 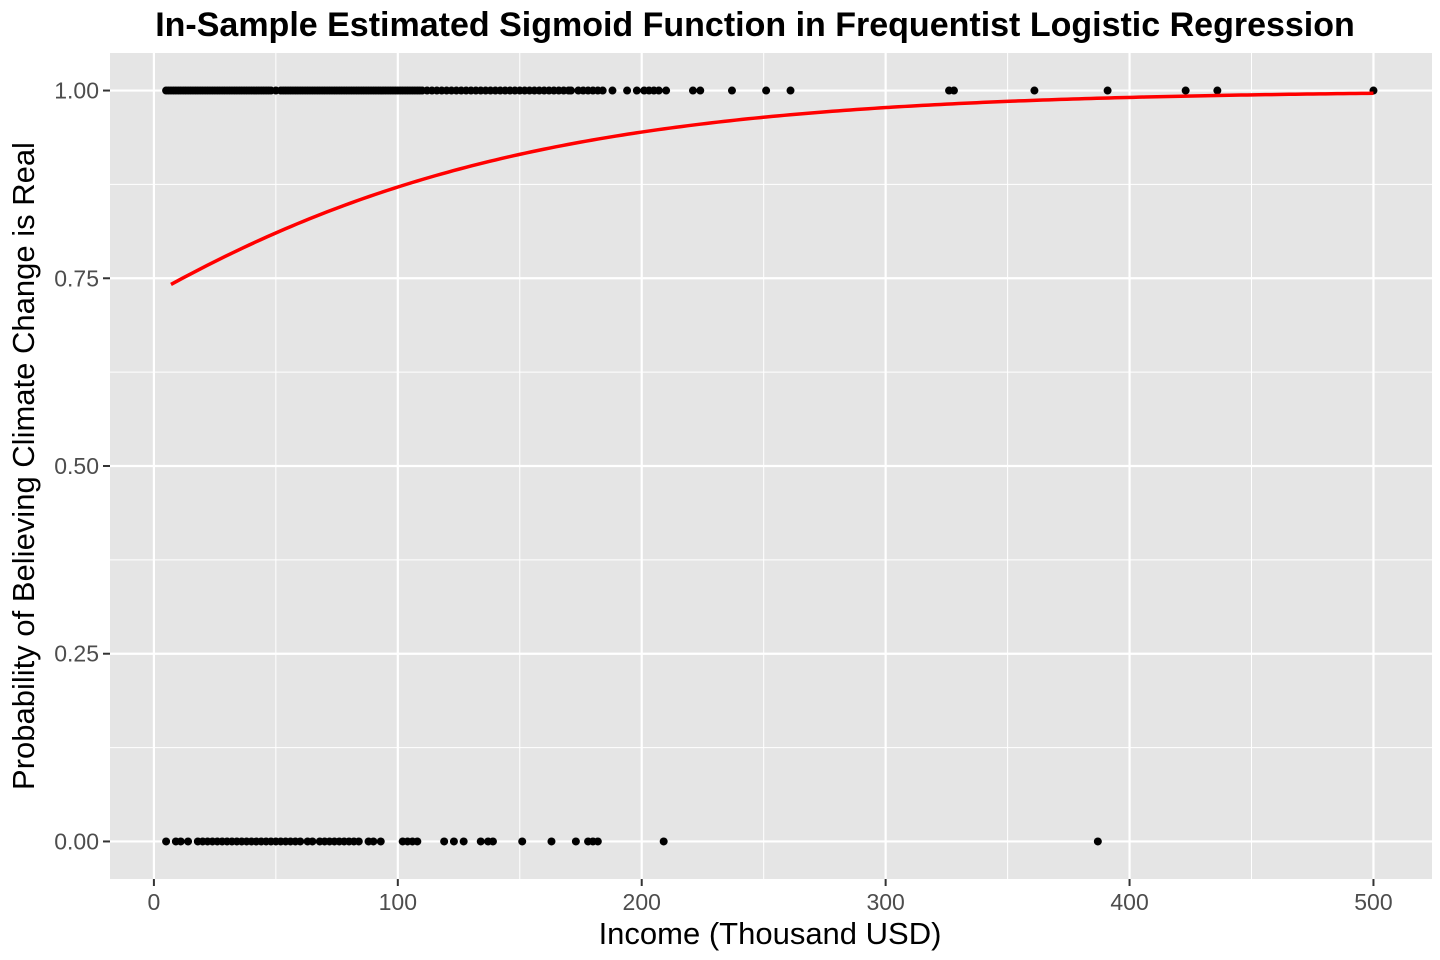 What do you see at coordinates (642, 902) in the screenshot?
I see `x-tick-label: 200` at bounding box center [642, 902].